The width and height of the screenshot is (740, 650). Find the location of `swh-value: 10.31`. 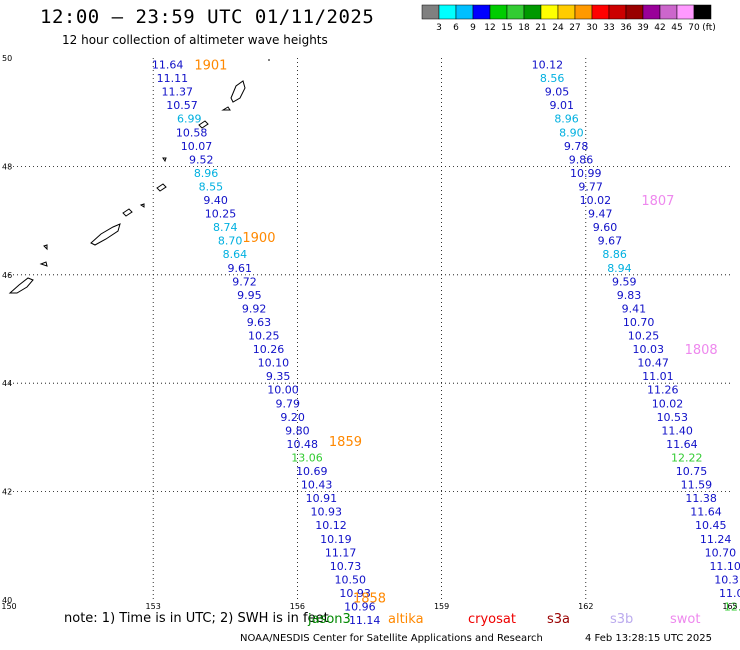

swh-value: 10.31 is located at coordinates (727, 579).